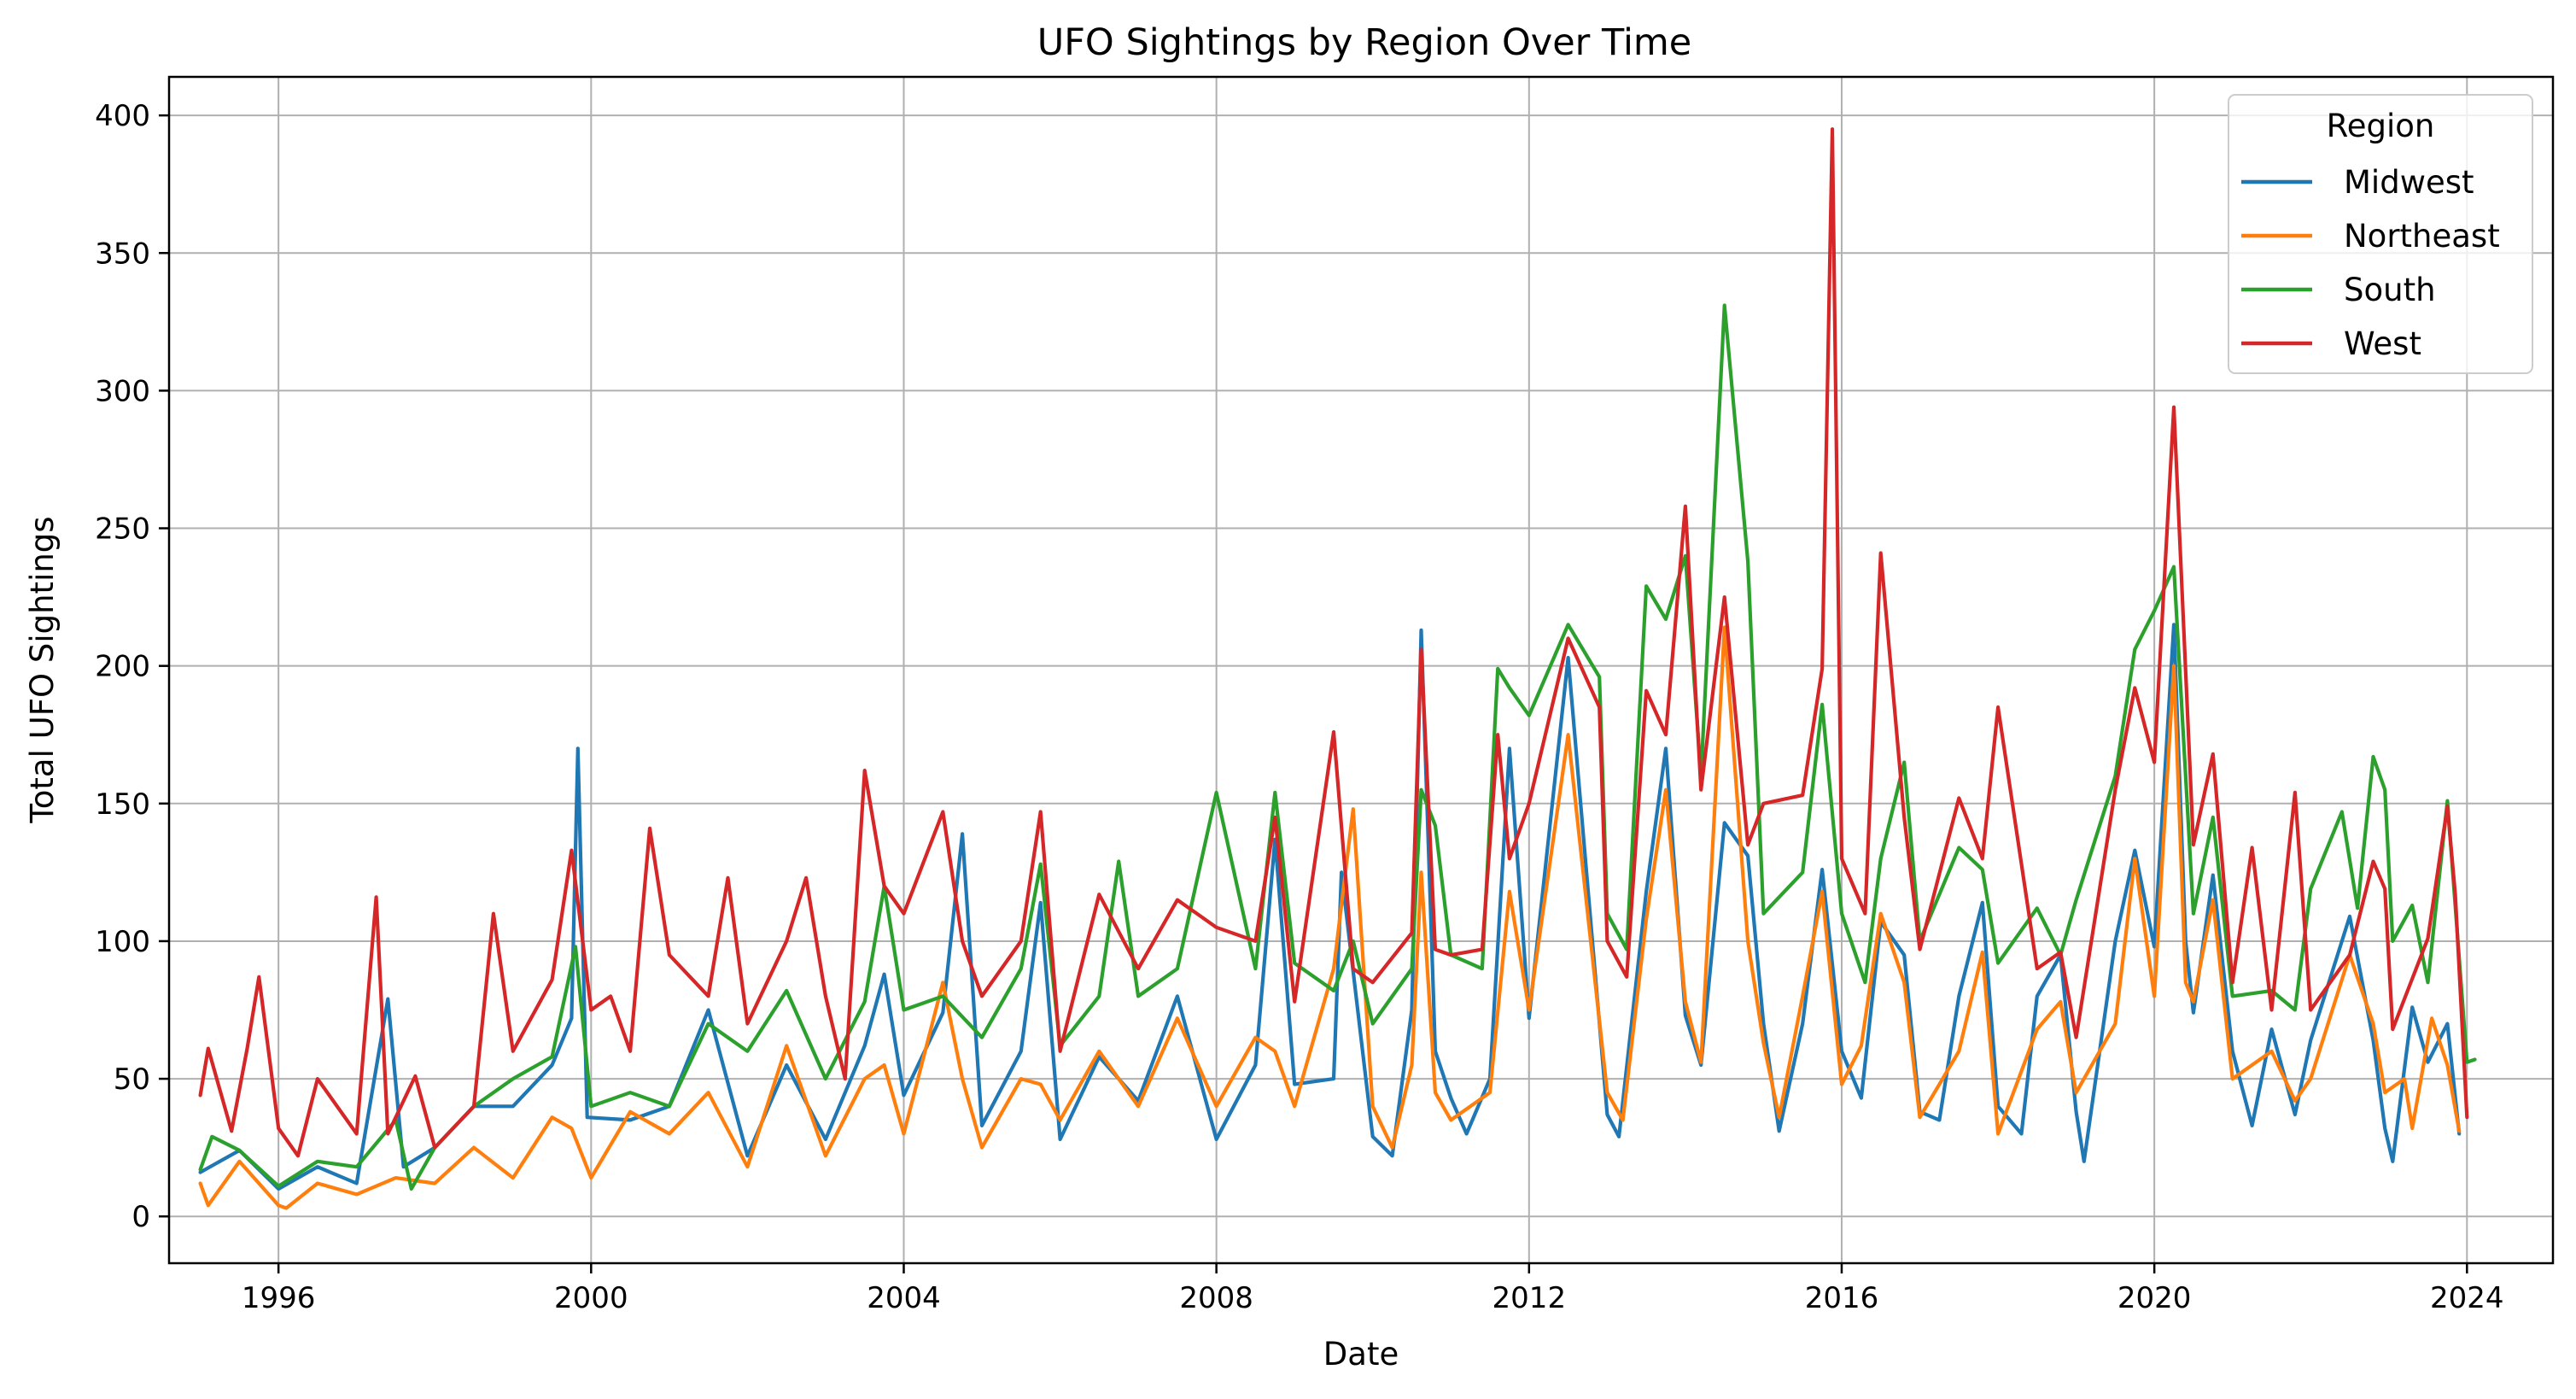 Image resolution: width=2576 pixels, height=1399 pixels. What do you see at coordinates (122, 254) in the screenshot?
I see `y-tick-label: 350` at bounding box center [122, 254].